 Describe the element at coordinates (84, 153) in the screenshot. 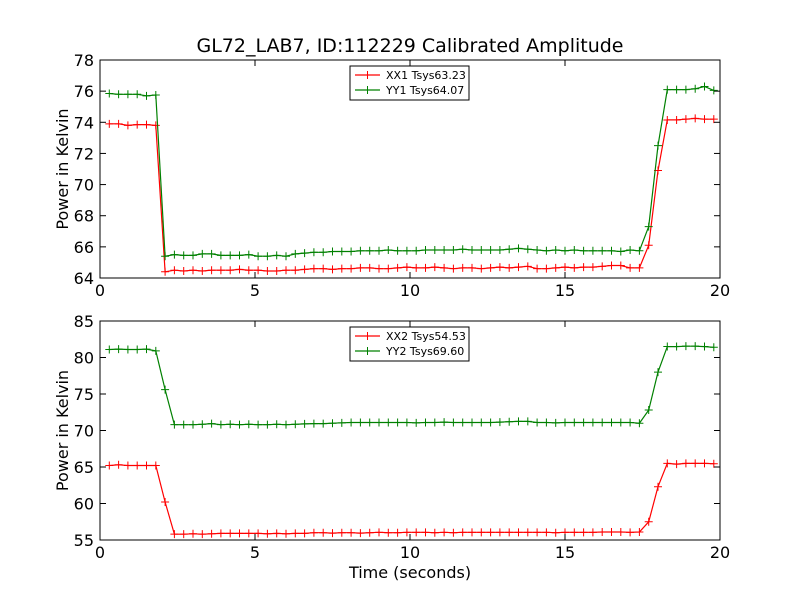

I see `y-tick-label: 72` at that location.